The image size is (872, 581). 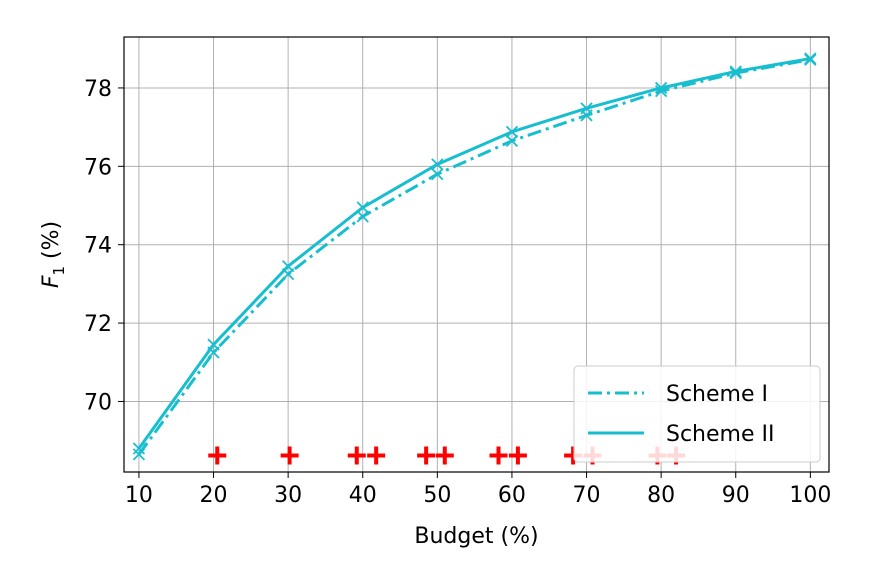 What do you see at coordinates (437, 495) in the screenshot?
I see `x-tick-label: 50` at bounding box center [437, 495].